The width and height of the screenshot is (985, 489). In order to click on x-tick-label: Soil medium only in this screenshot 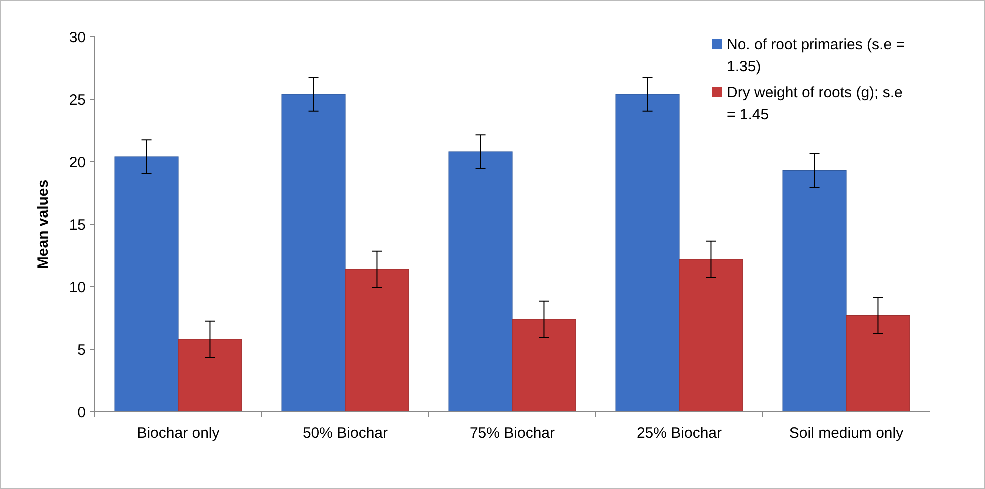, I will do `click(846, 433)`.